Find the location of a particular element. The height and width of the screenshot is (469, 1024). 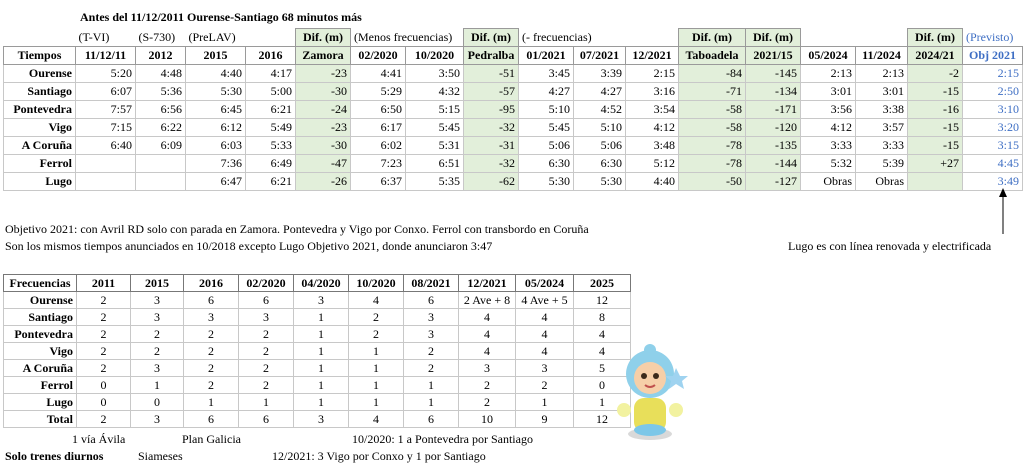

header-cell: Zamora is located at coordinates (323, 55).